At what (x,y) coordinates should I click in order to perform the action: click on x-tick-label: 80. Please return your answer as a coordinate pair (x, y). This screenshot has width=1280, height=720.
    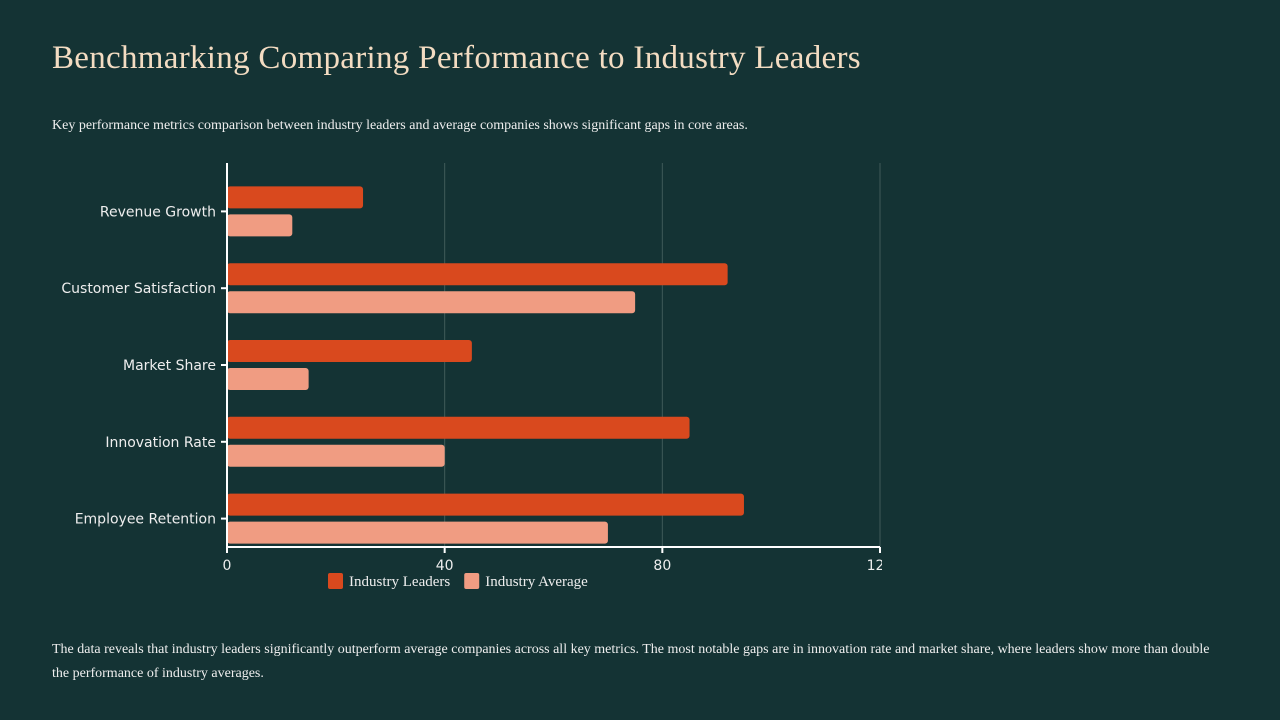
    Looking at the image, I should click on (662, 566).